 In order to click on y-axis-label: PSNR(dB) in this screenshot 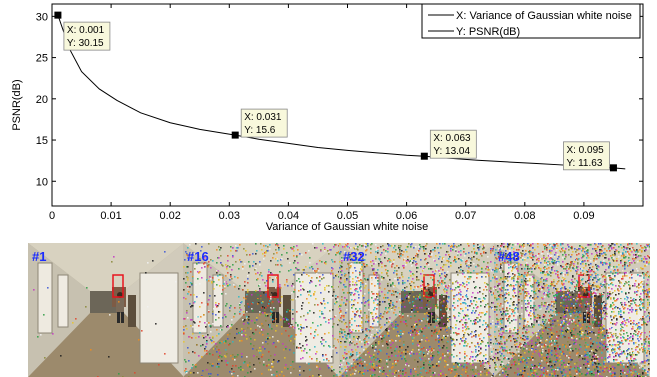, I will do `click(17, 104)`.